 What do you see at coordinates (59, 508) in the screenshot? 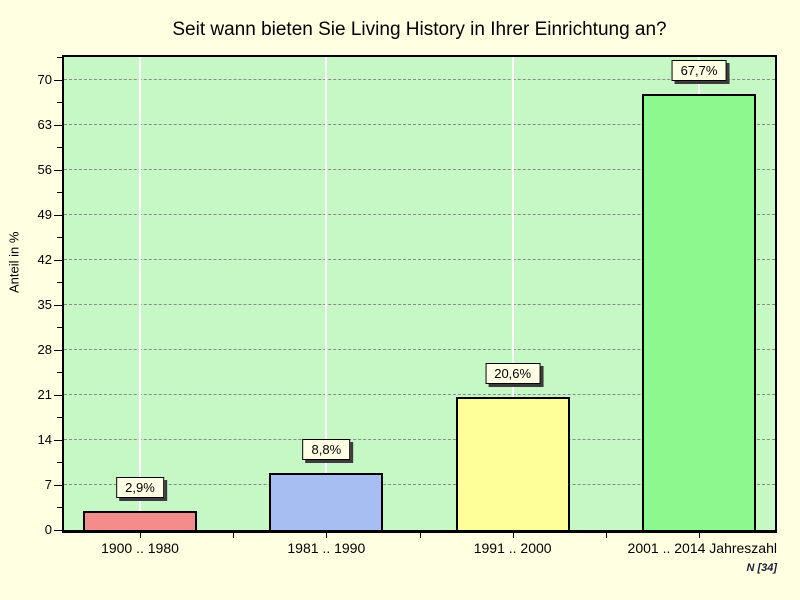
I see `y-minor-tick-3.5` at bounding box center [59, 508].